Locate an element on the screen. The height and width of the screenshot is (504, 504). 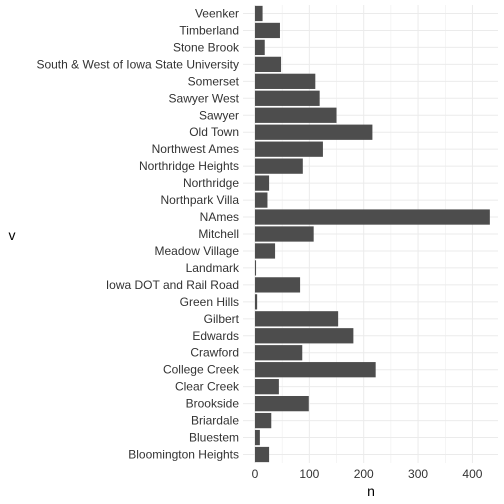
y-tick-label: Old Town is located at coordinates (214, 132).